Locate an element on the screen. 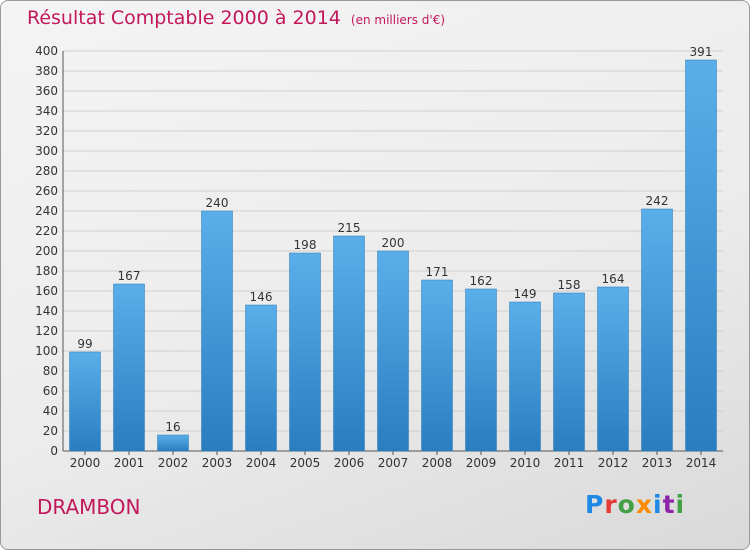 This screenshot has width=750, height=550. y-tick-label: 380 is located at coordinates (46, 71).